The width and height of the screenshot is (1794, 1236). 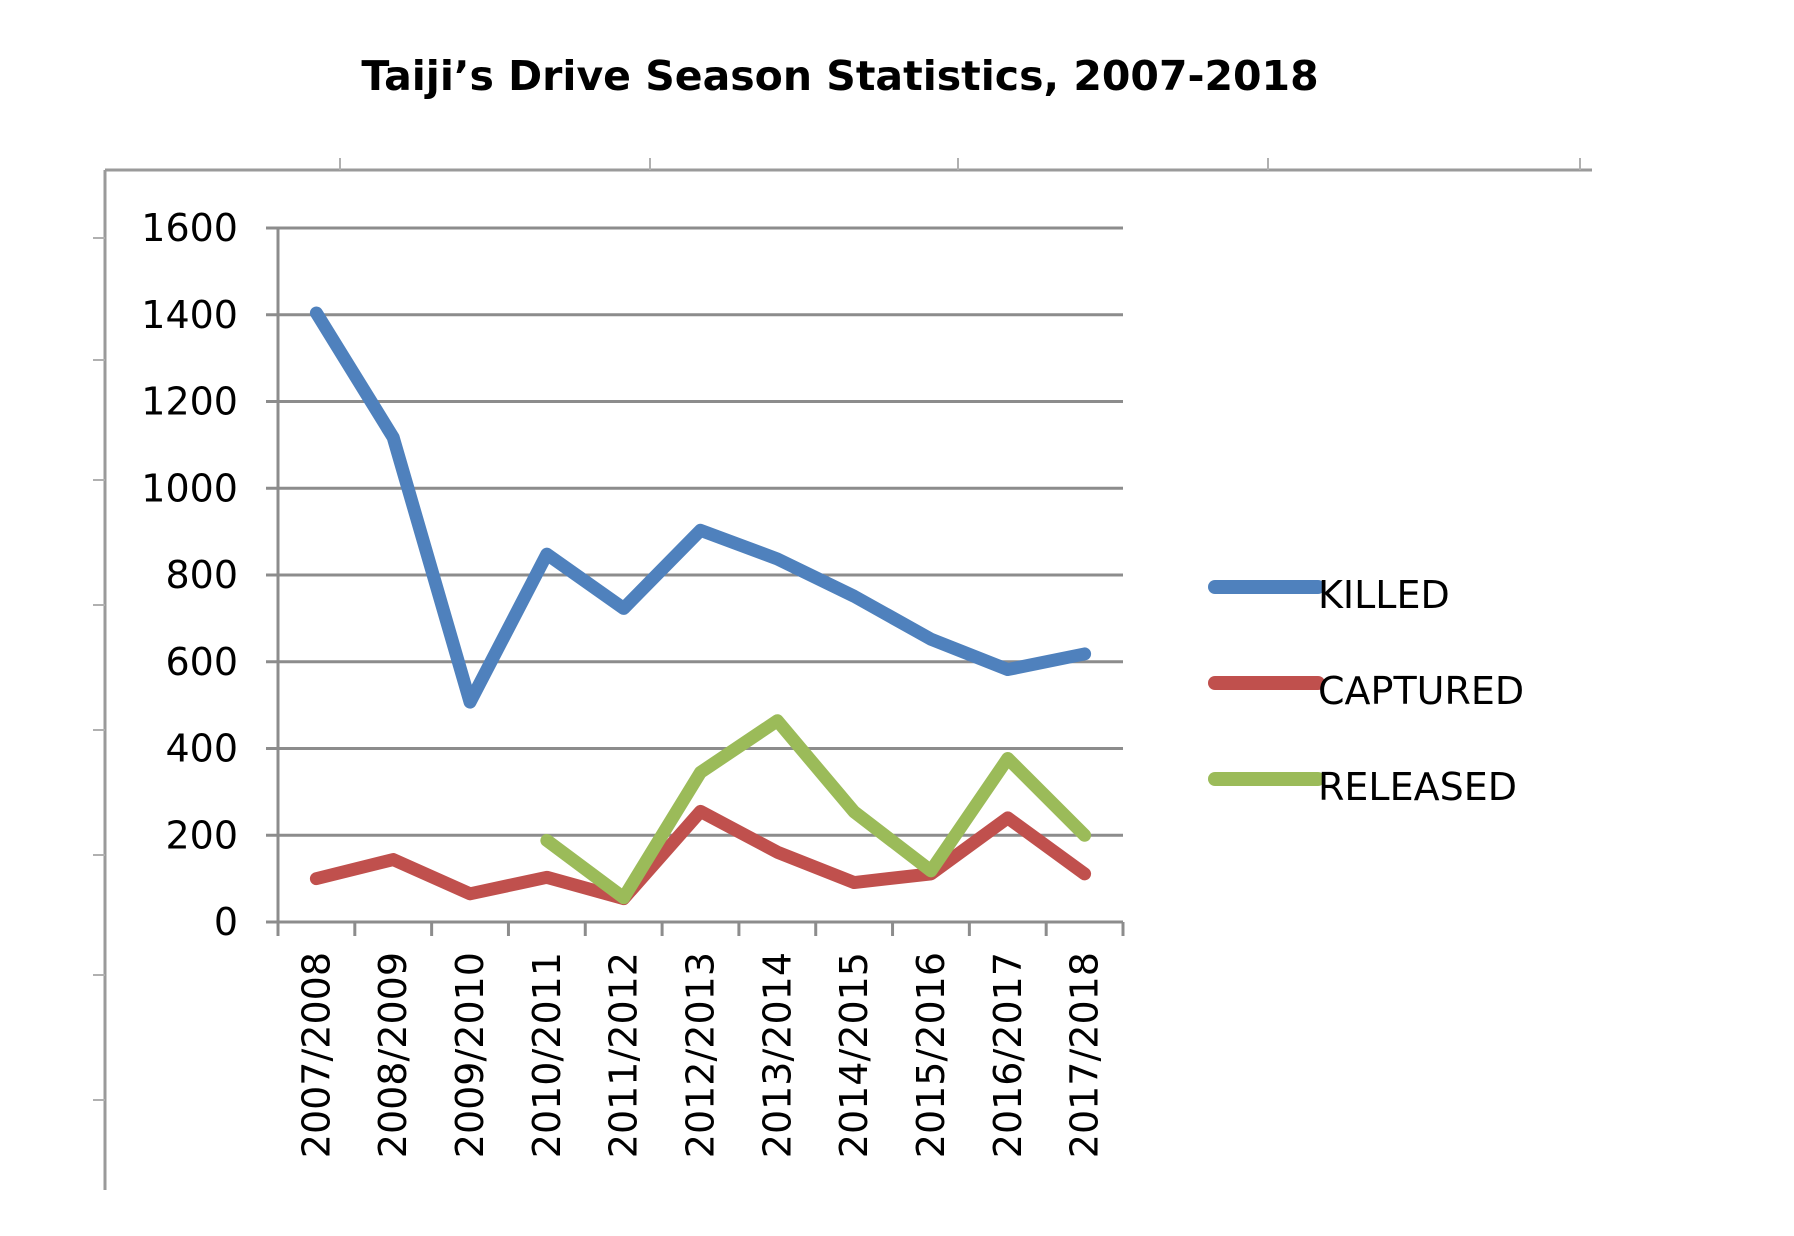 What do you see at coordinates (189, 315) in the screenshot?
I see `y-tick-label: 1400` at bounding box center [189, 315].